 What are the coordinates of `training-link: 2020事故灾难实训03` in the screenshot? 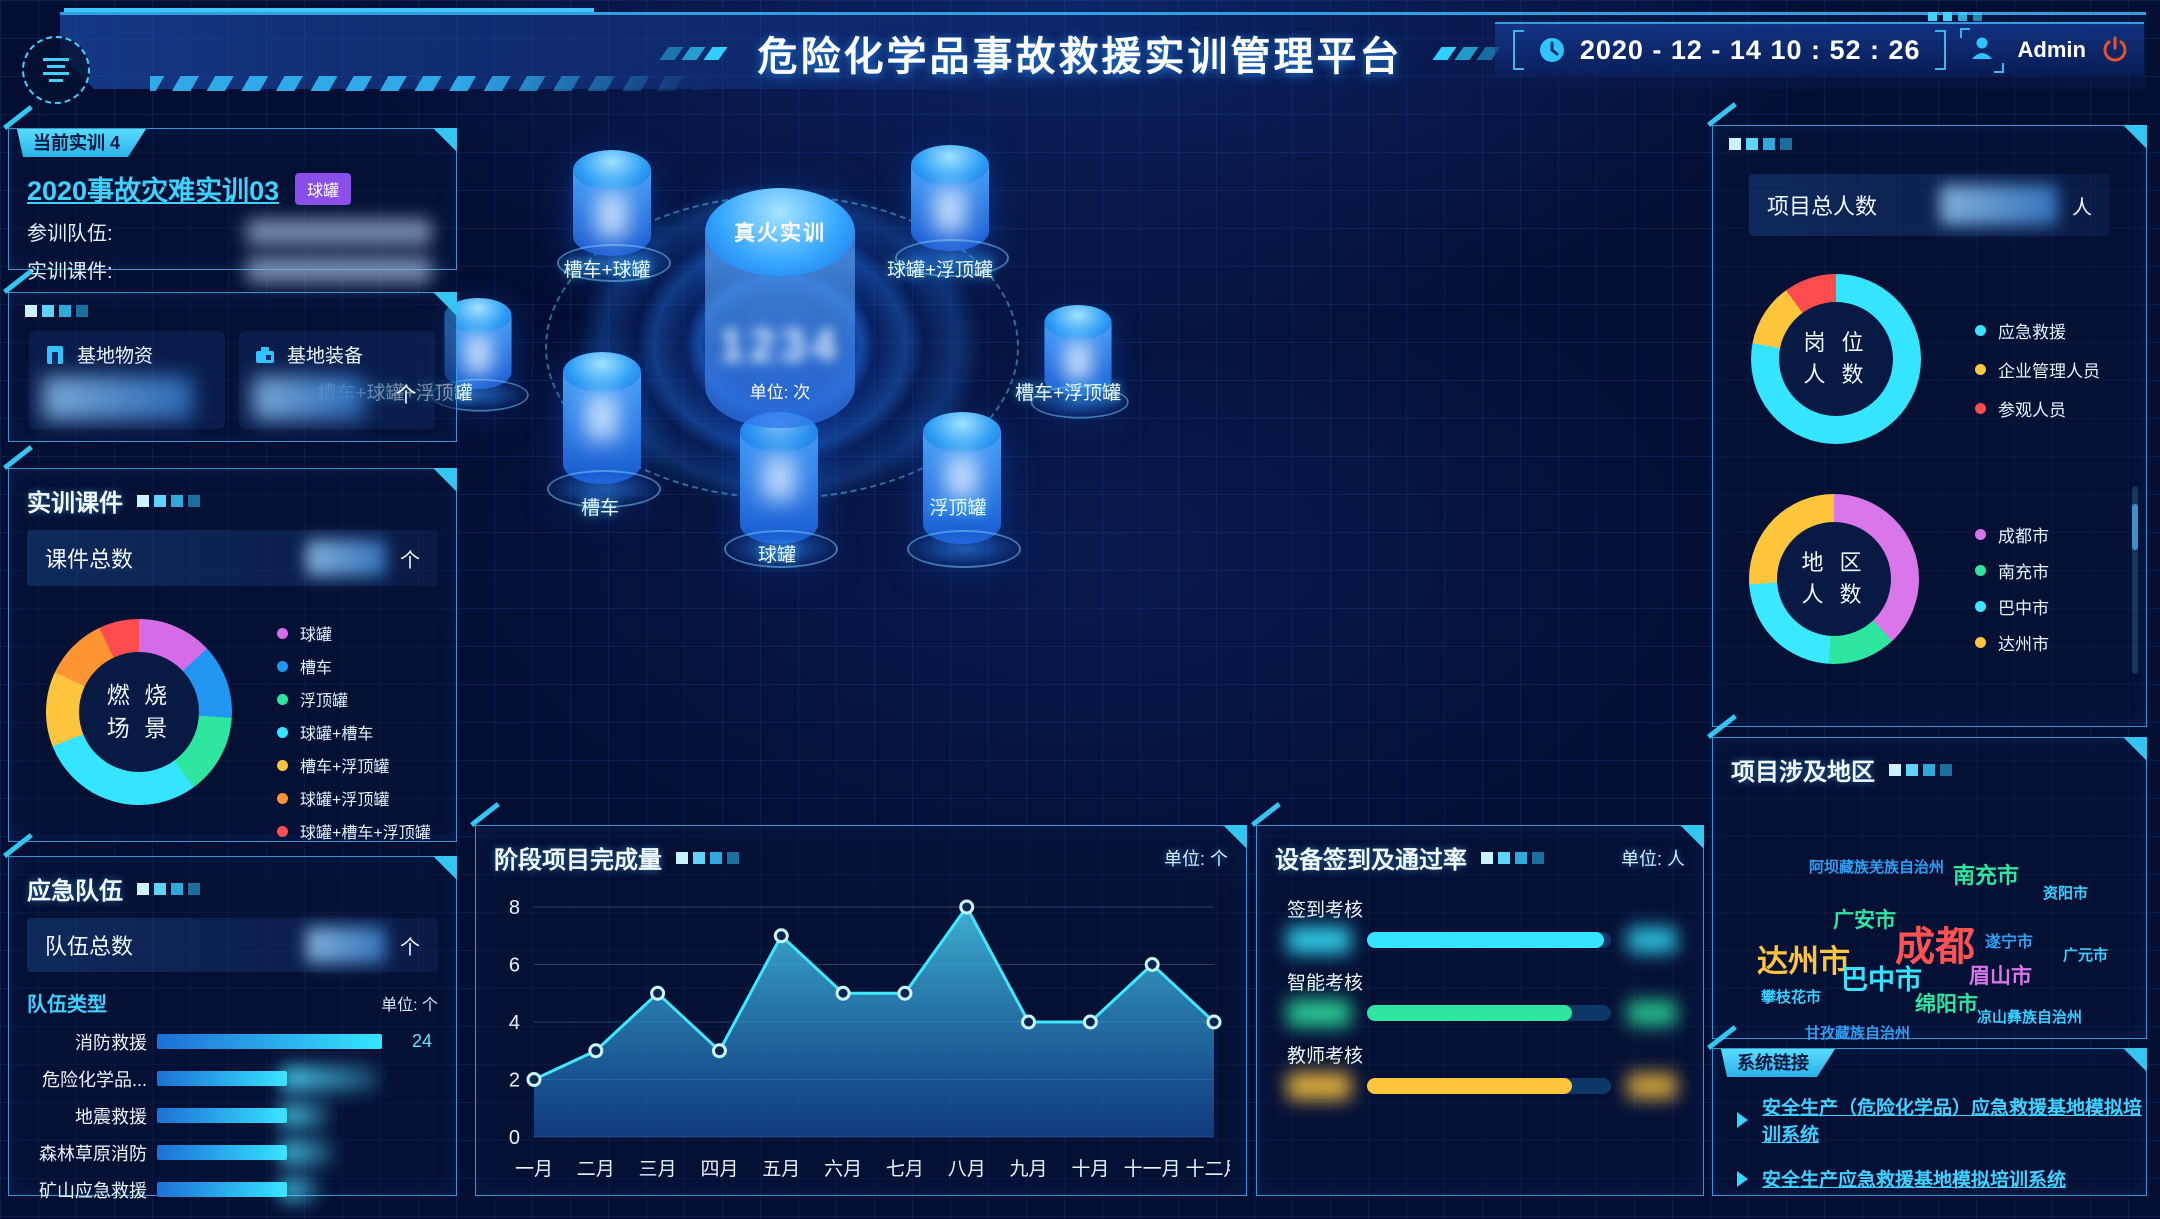 It's located at (153, 191).